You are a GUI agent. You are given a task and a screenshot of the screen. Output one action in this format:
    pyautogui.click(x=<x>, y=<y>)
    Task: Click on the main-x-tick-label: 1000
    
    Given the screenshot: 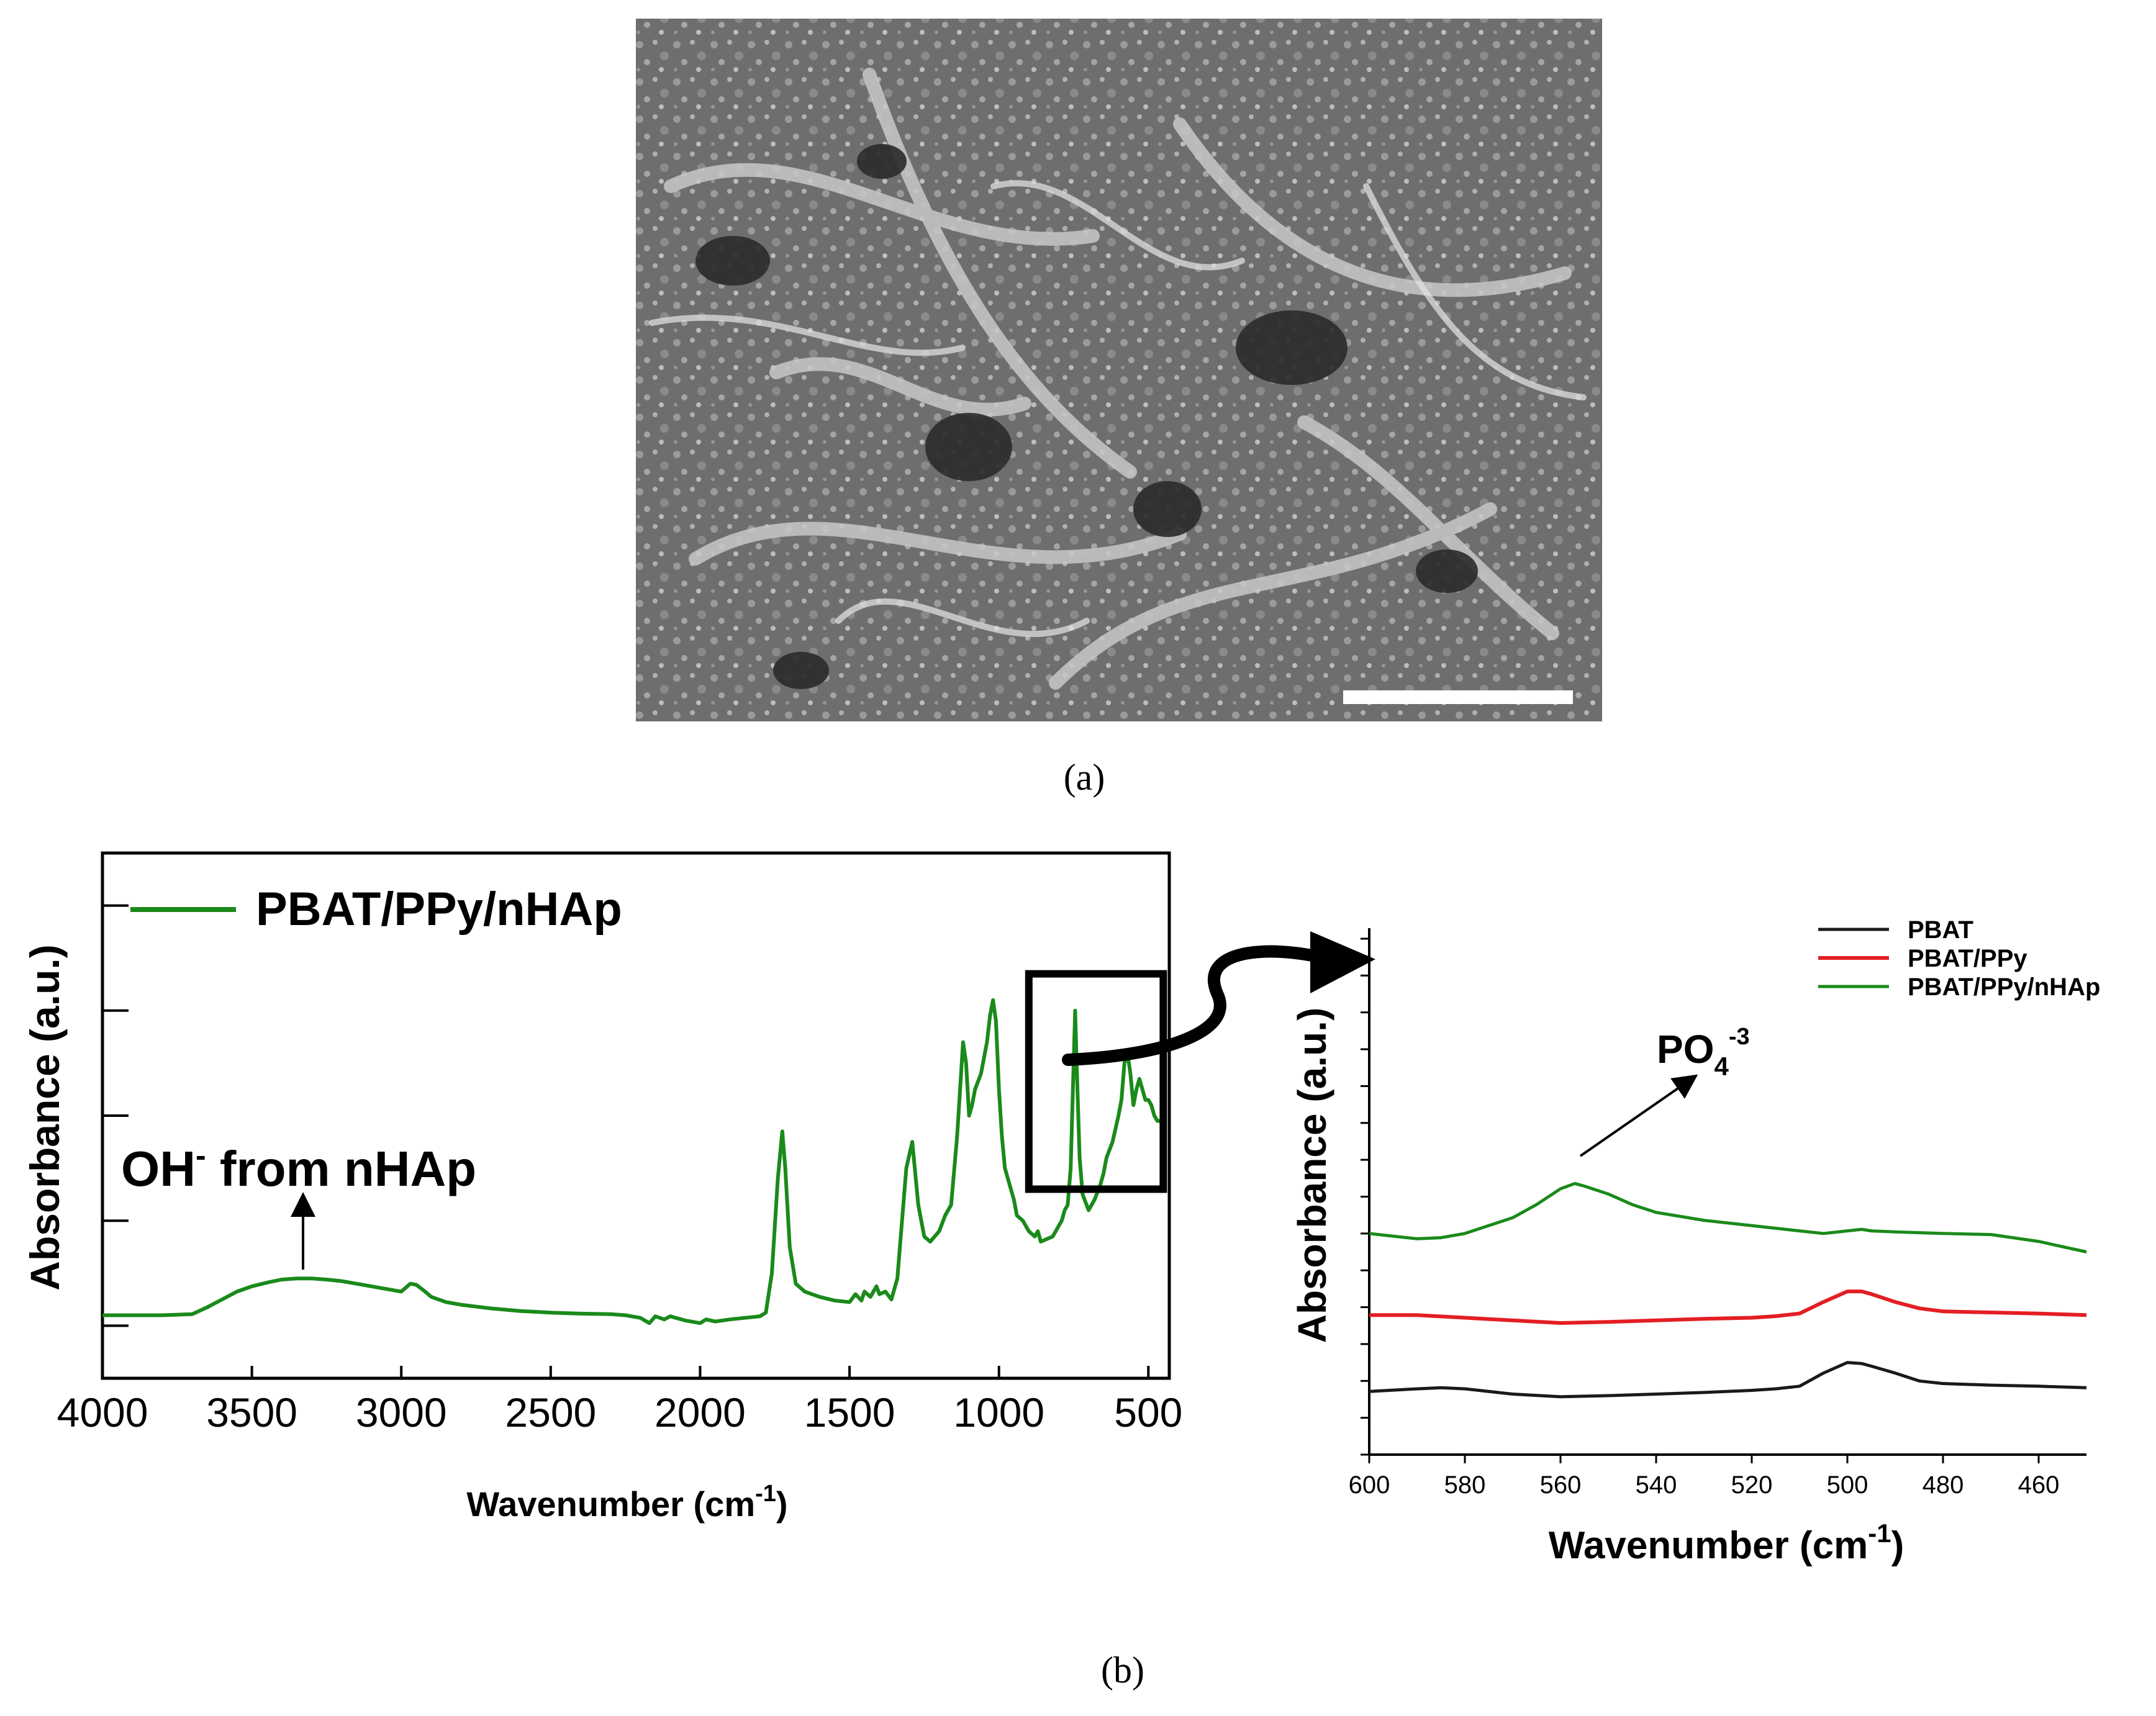 What is the action you would take?
    pyautogui.click(x=999, y=1412)
    